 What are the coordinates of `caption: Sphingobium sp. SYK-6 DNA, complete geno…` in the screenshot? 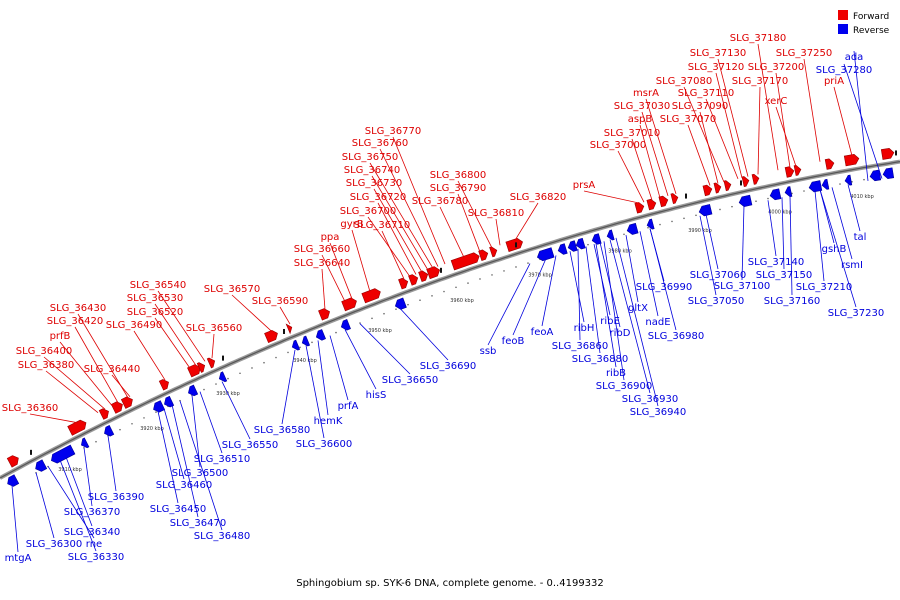 It's located at (450, 583).